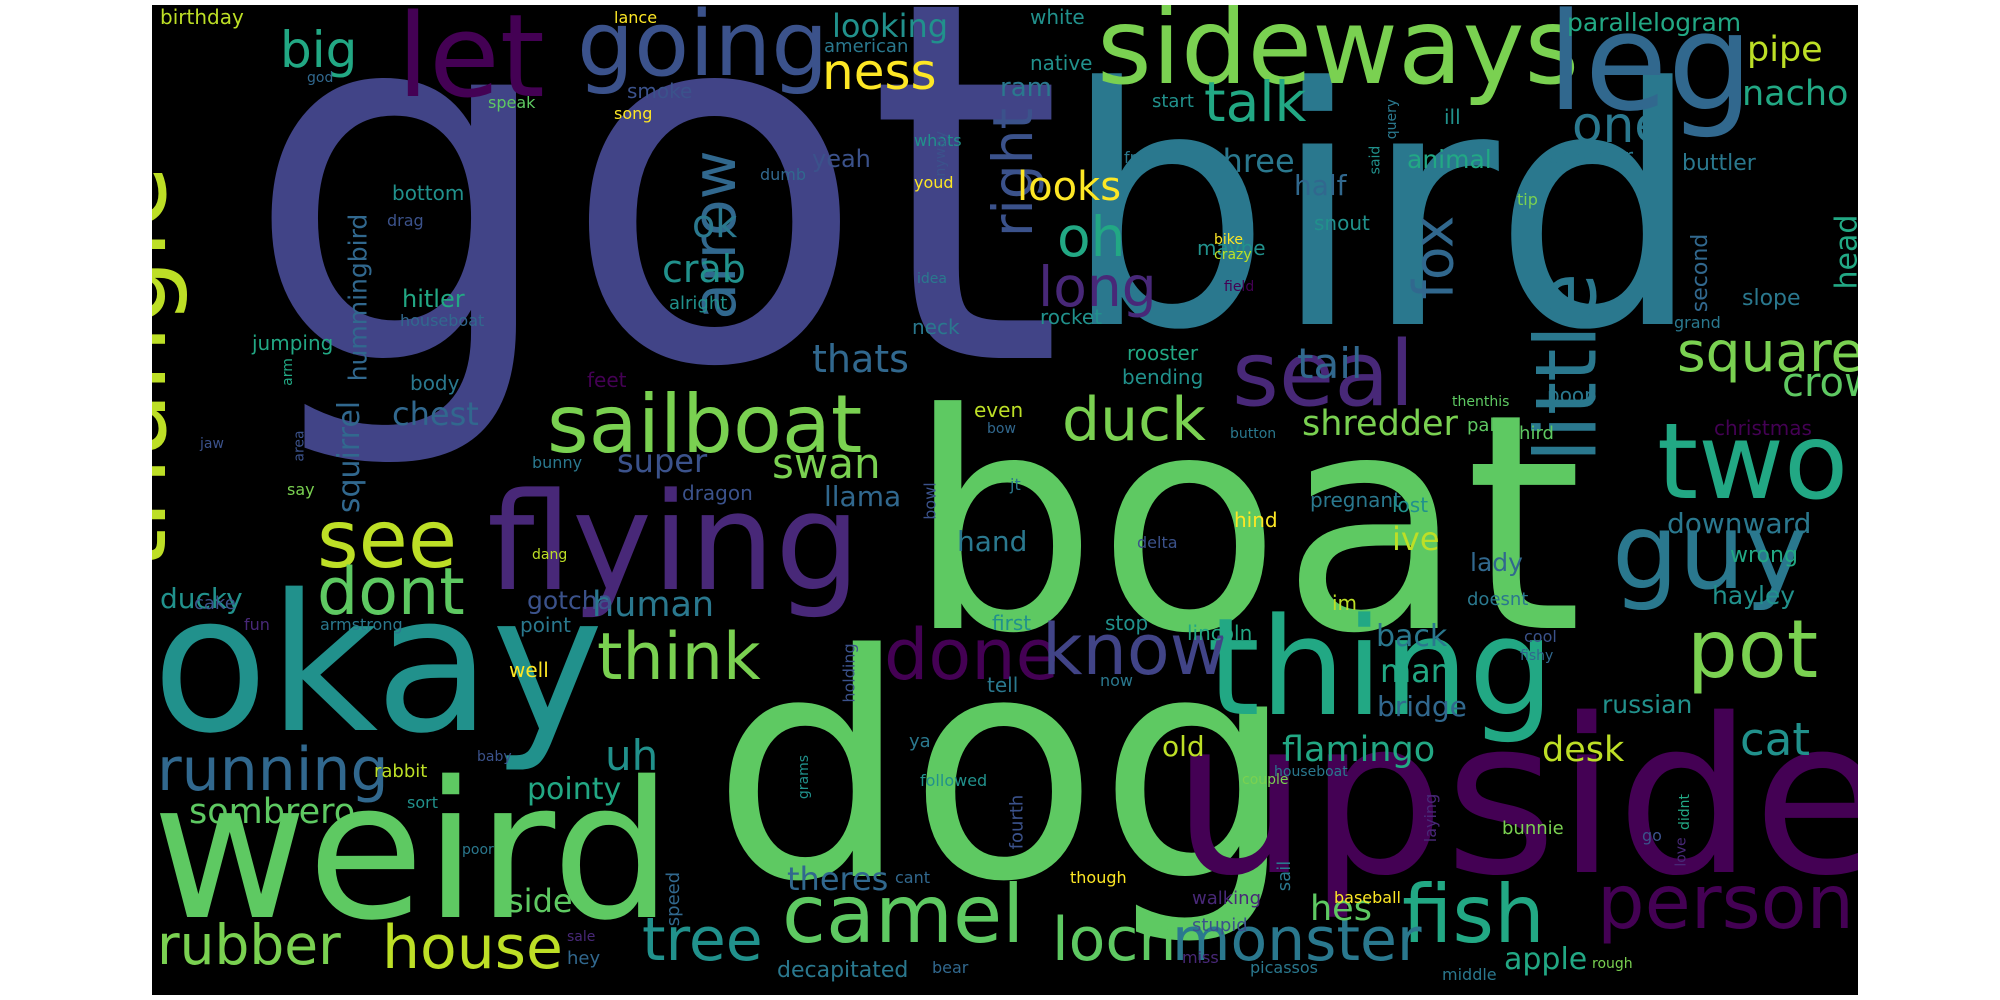  Describe the element at coordinates (1701, 273) in the screenshot. I see `word: second` at that location.